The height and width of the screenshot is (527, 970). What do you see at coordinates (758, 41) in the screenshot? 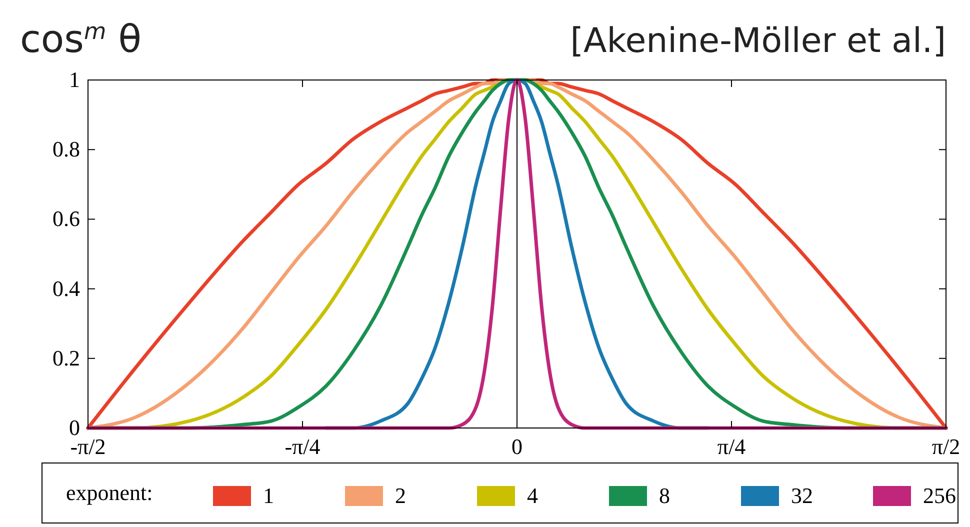
I see `text: [Akenine-Möller et al.]` at bounding box center [758, 41].